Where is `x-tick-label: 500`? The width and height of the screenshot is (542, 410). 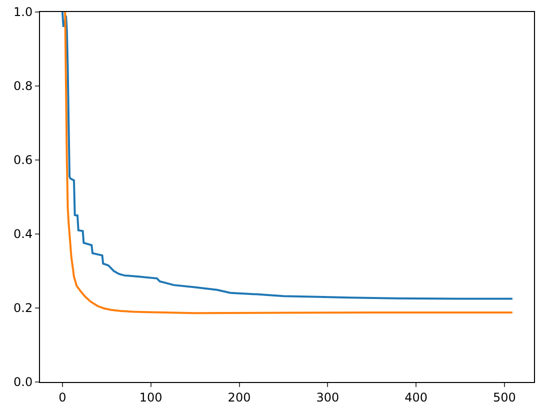
x-tick-label: 500 is located at coordinates (504, 397).